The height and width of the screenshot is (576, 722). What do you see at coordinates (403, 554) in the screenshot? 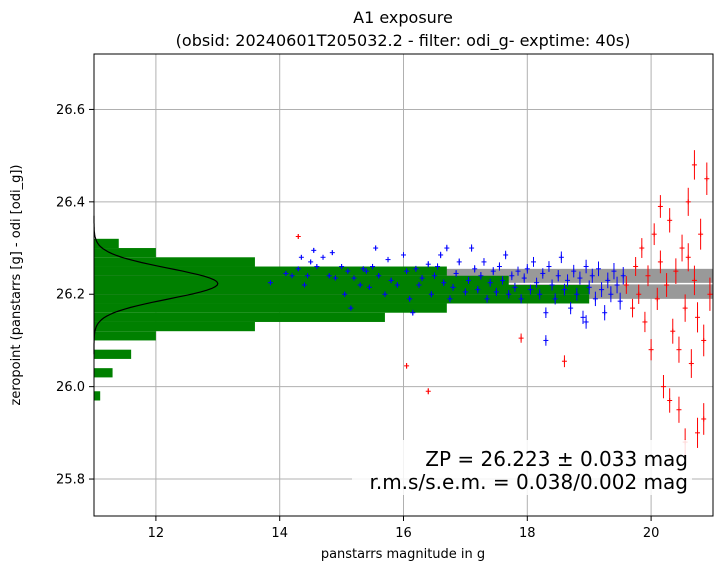
I see `x-axis-label: panstarrs magnitude in g` at bounding box center [403, 554].